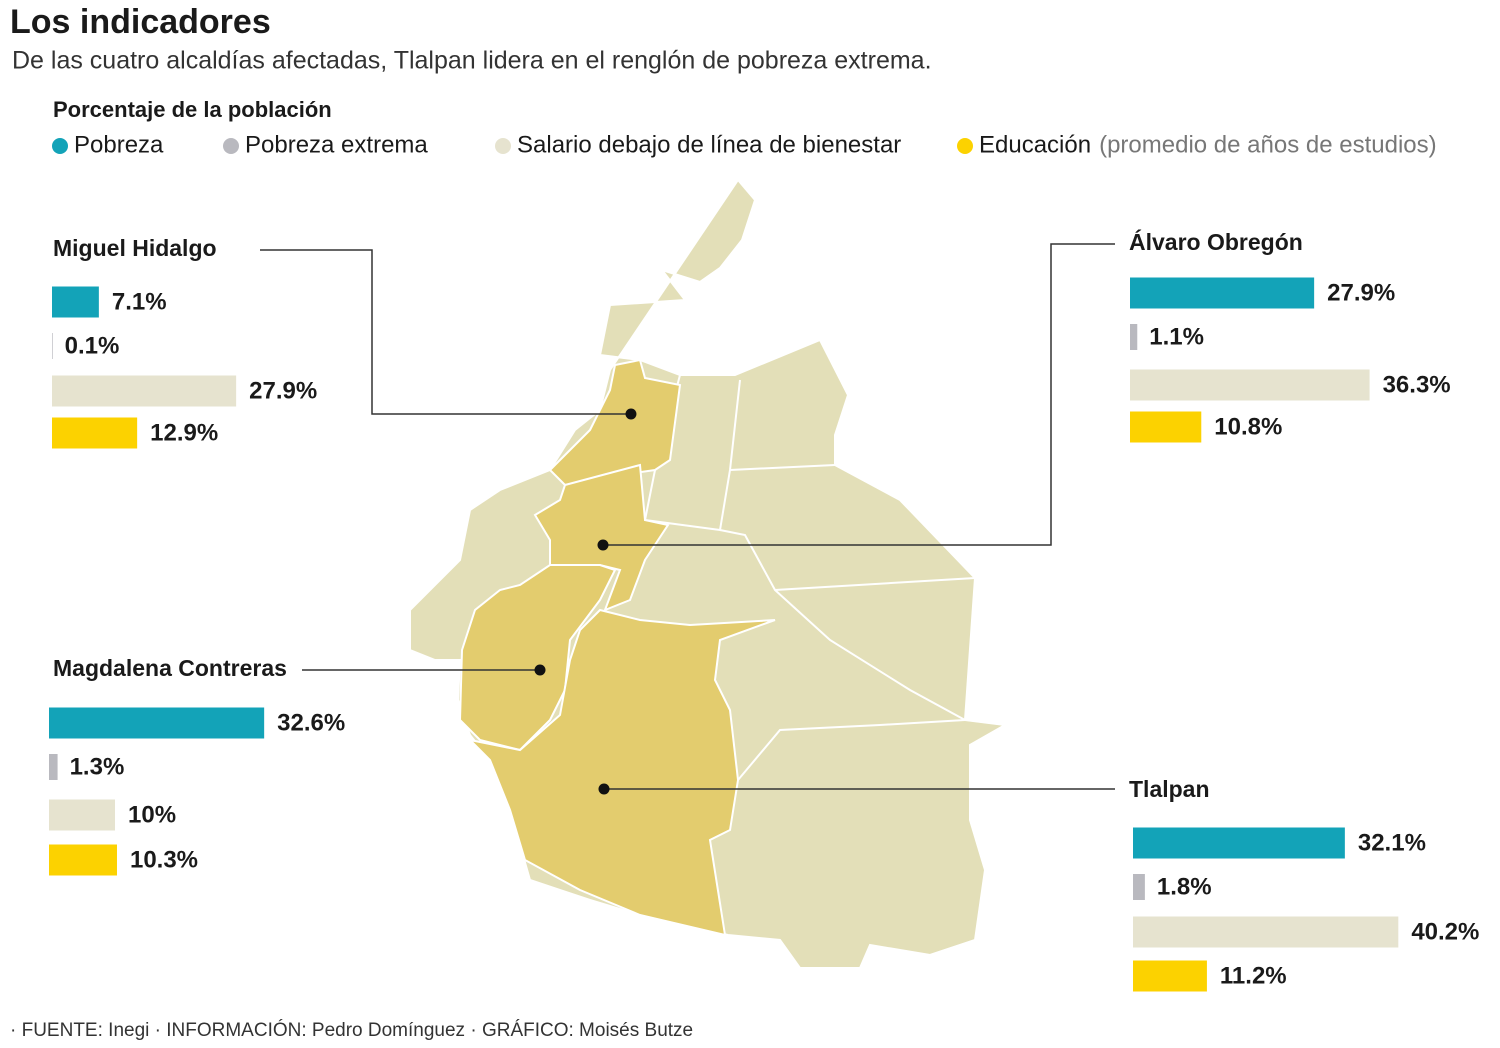 The image size is (1500, 1048). What do you see at coordinates (135, 248) in the screenshot?
I see `panel-title: Miguel Hidalgo` at bounding box center [135, 248].